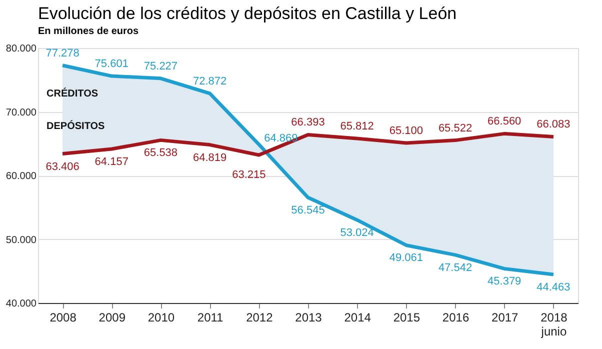 The image size is (602, 349). I want to click on x-tick-label: 2011, so click(210, 317).